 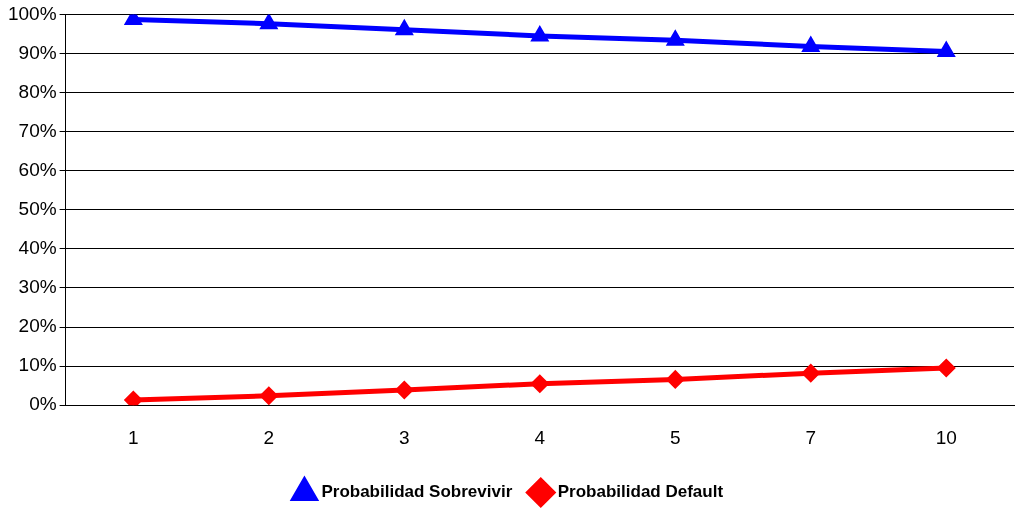 What do you see at coordinates (37, 287) in the screenshot?
I see `y-tick-label: 30%` at bounding box center [37, 287].